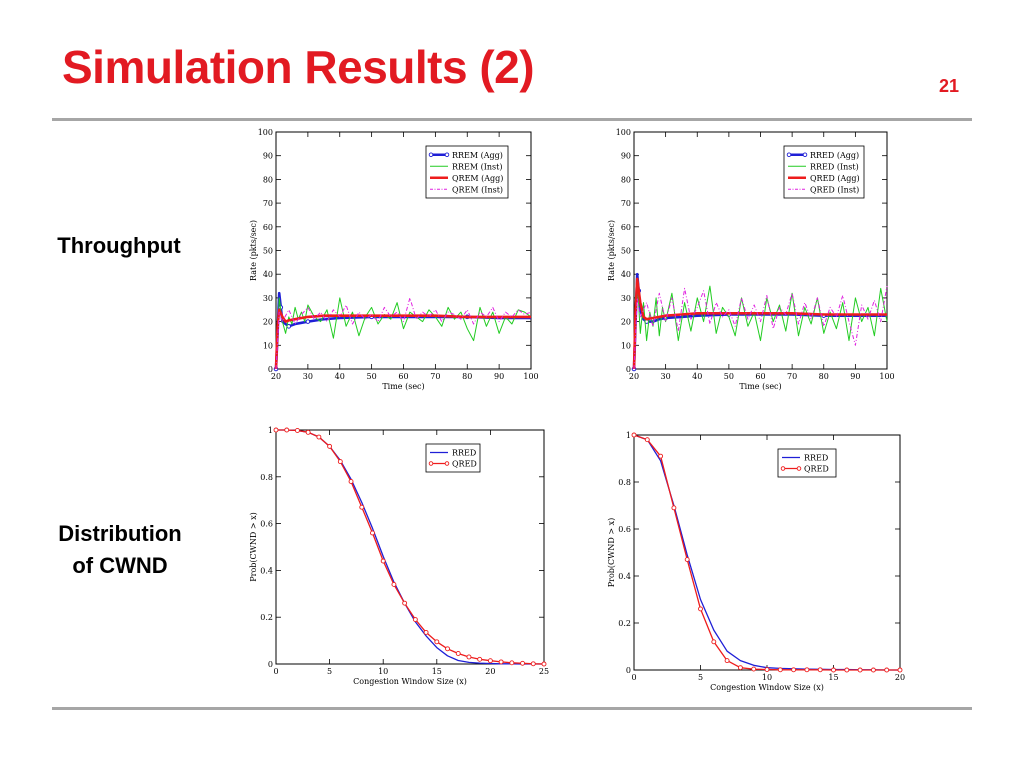  What do you see at coordinates (835, 178) in the screenshot?
I see `legend-label: QRED (Agg)` at bounding box center [835, 178].